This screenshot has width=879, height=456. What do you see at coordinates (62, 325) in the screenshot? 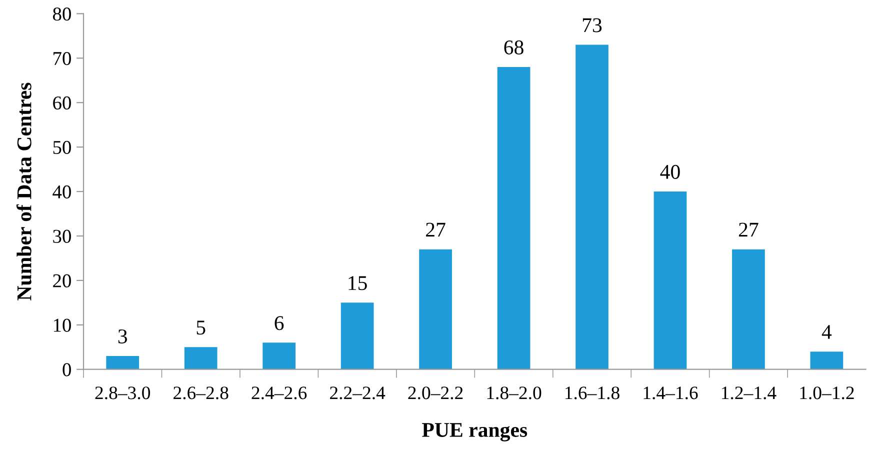
I see `y-tick-label: 10` at bounding box center [62, 325].